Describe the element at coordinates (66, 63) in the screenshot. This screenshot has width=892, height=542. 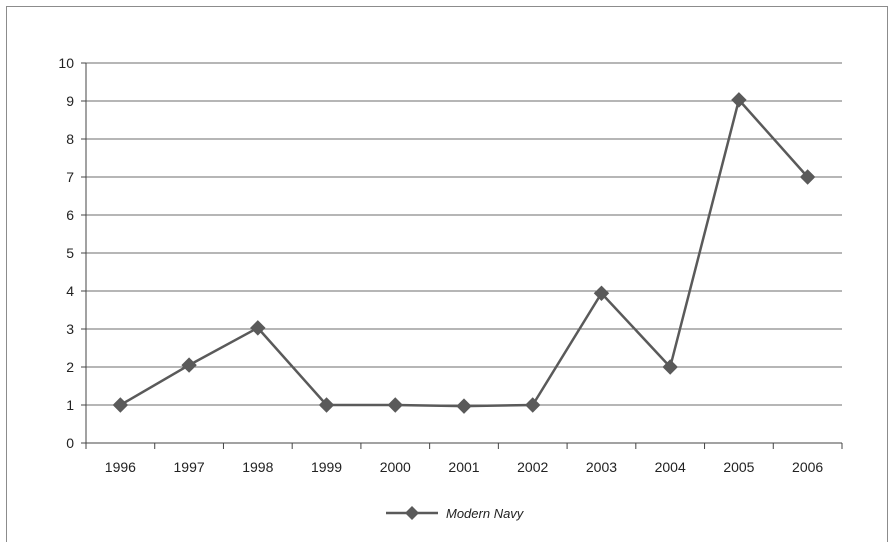
I see `y-tick-label: 10` at that location.